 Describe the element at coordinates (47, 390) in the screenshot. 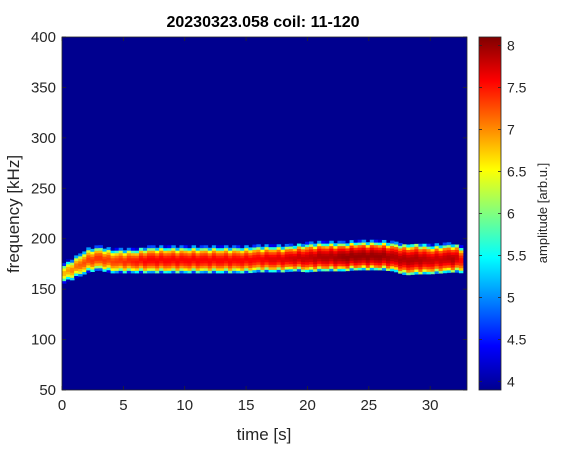

I see `y-tick-label: 50` at that location.